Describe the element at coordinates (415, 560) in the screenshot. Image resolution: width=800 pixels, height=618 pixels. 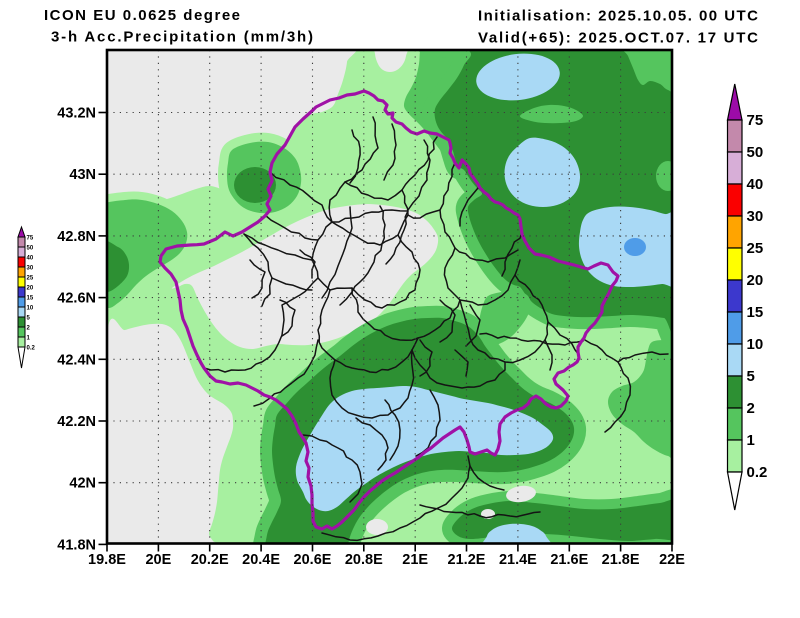
I see `svg-text: 21E` at that location.